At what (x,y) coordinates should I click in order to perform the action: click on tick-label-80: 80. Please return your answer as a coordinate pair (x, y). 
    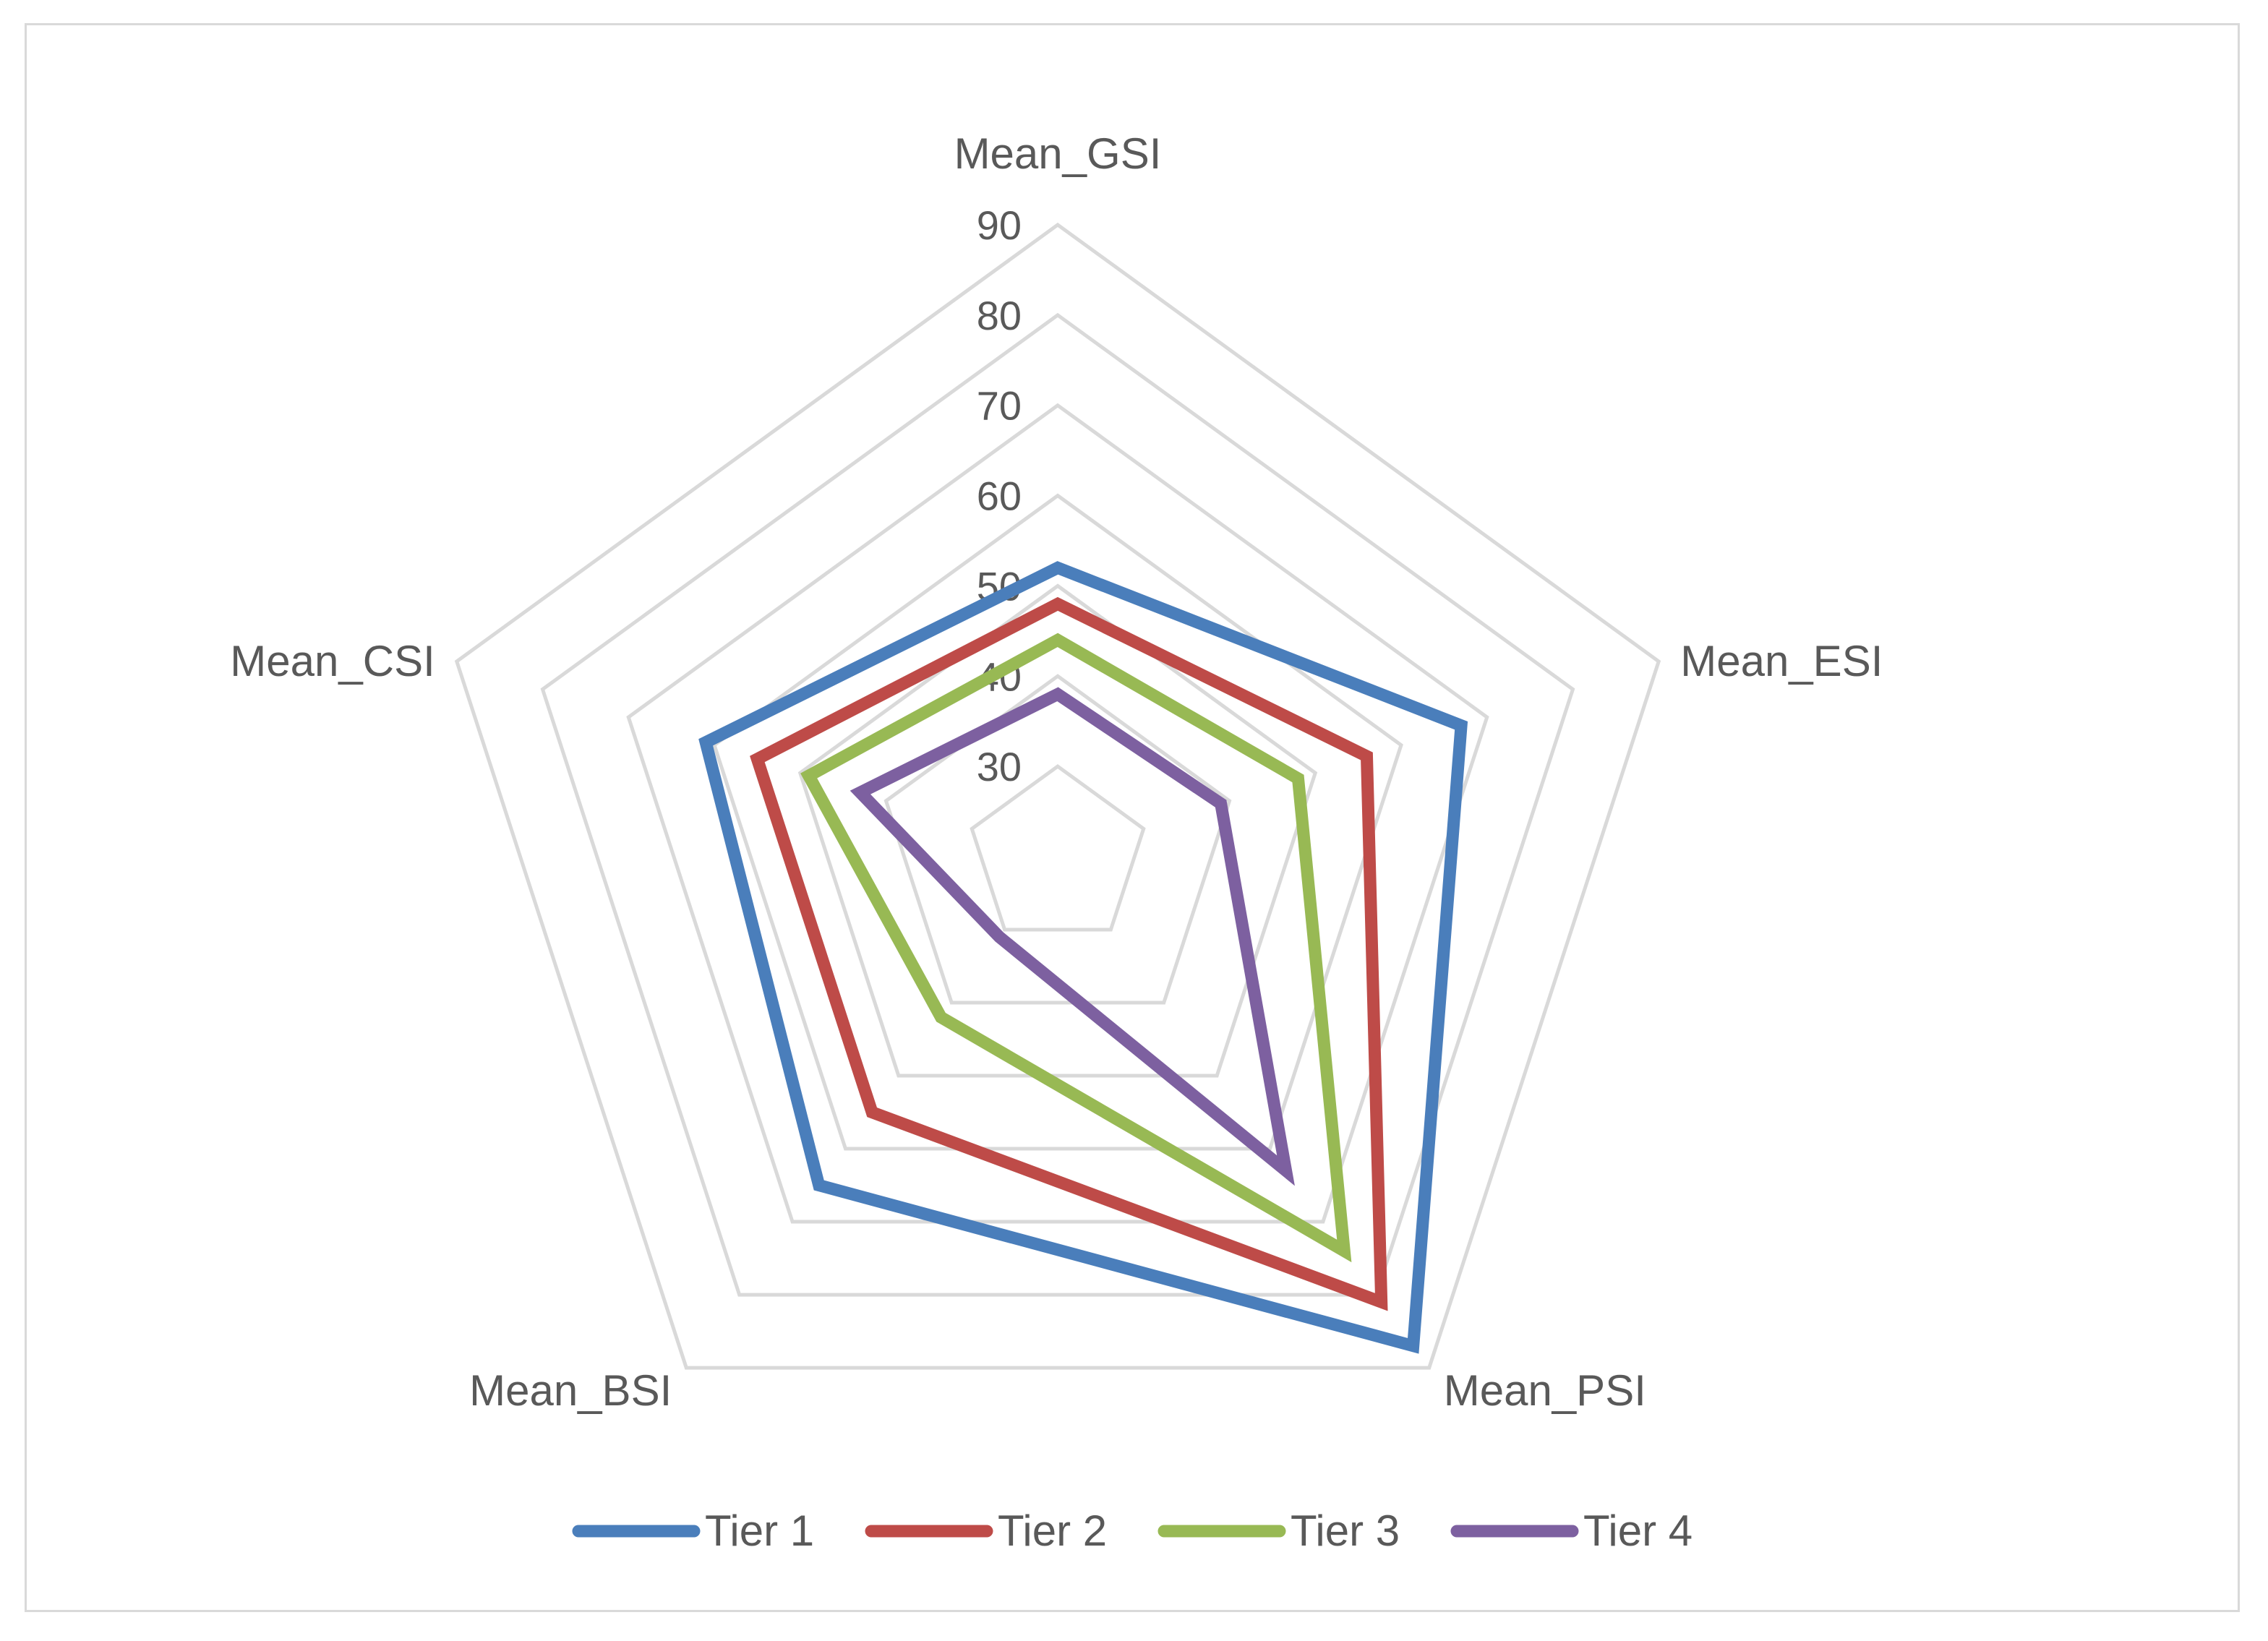
    Looking at the image, I should click on (1000, 316).